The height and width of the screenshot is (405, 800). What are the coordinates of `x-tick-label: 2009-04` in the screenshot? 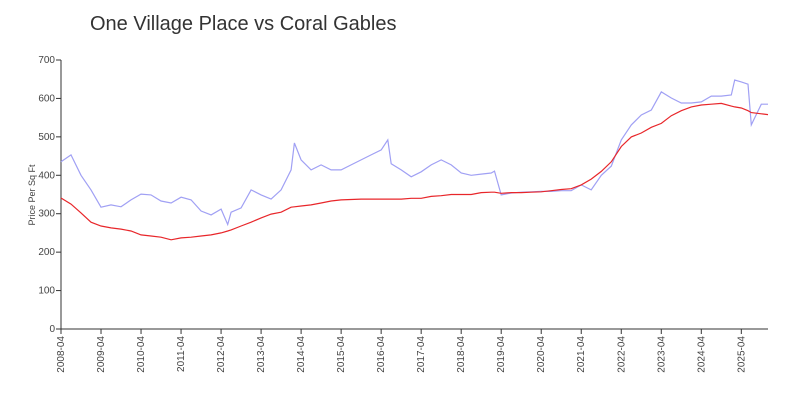 It's located at (101, 354).